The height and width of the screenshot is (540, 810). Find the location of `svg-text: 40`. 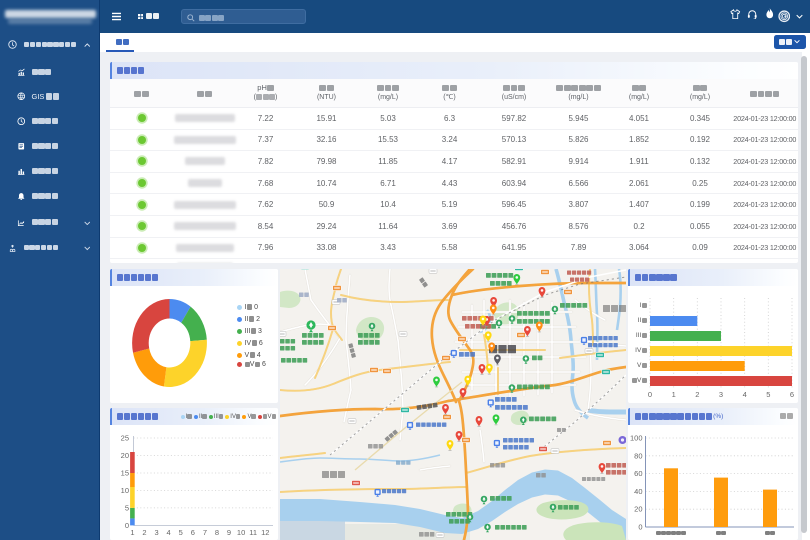

svg-text: 40 is located at coordinates (638, 491).